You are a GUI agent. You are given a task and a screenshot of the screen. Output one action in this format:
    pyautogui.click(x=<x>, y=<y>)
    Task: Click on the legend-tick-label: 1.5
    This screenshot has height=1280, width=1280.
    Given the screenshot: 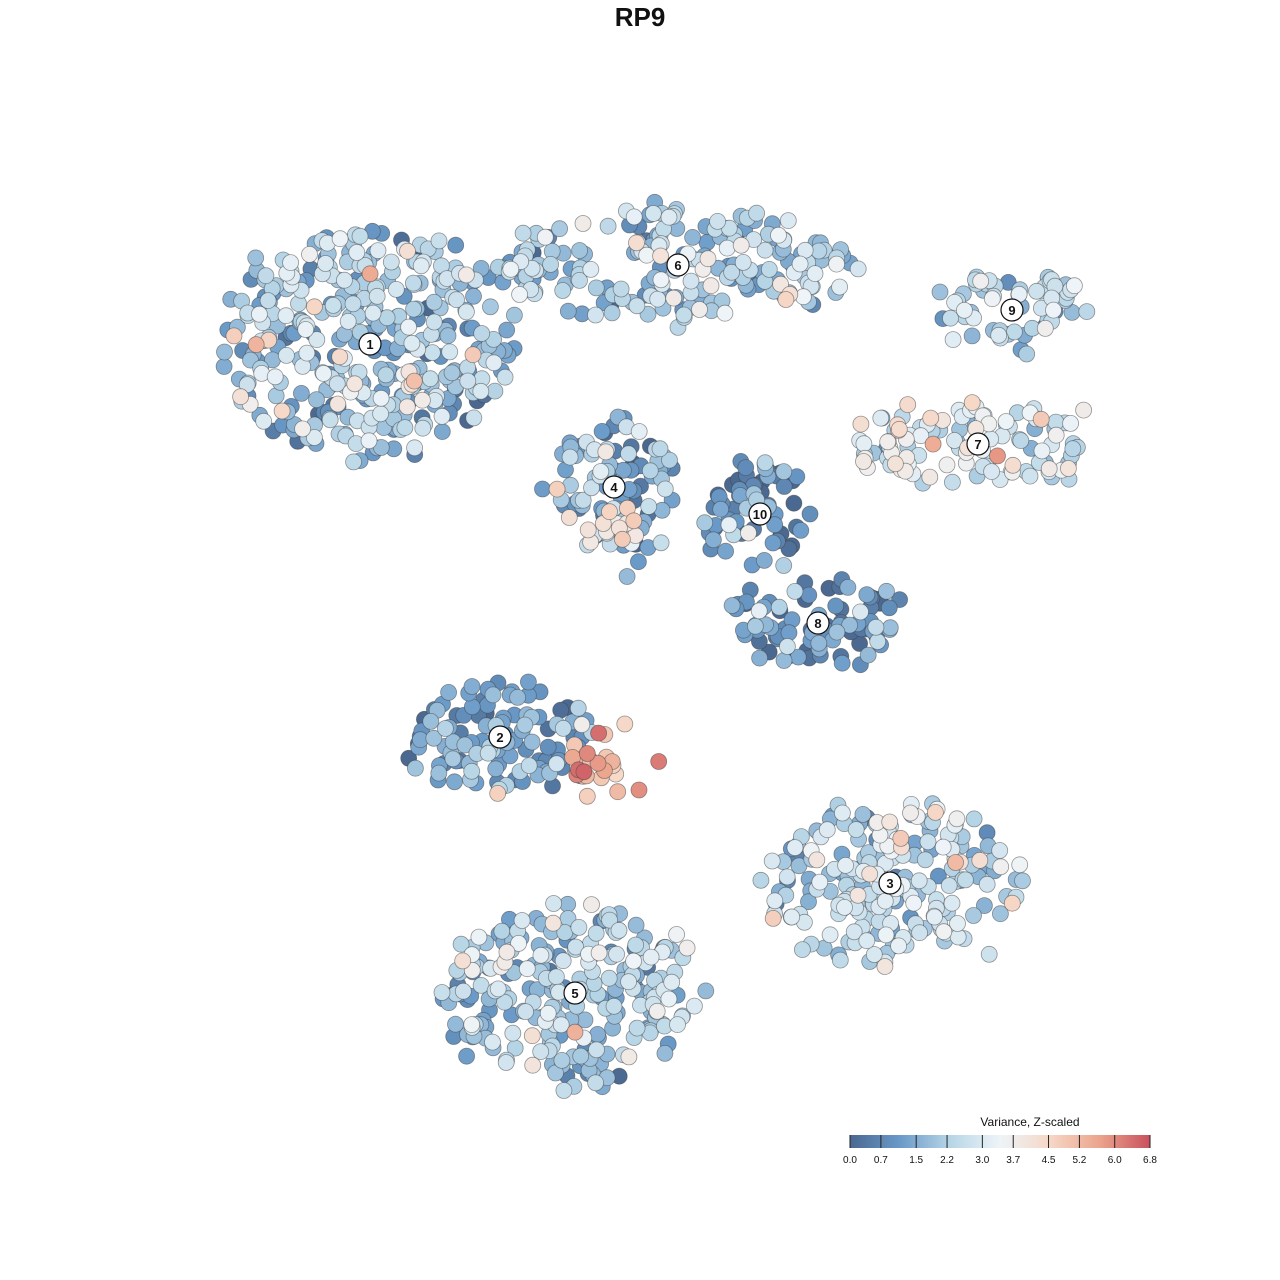 What is the action you would take?
    pyautogui.click(x=916, y=1160)
    